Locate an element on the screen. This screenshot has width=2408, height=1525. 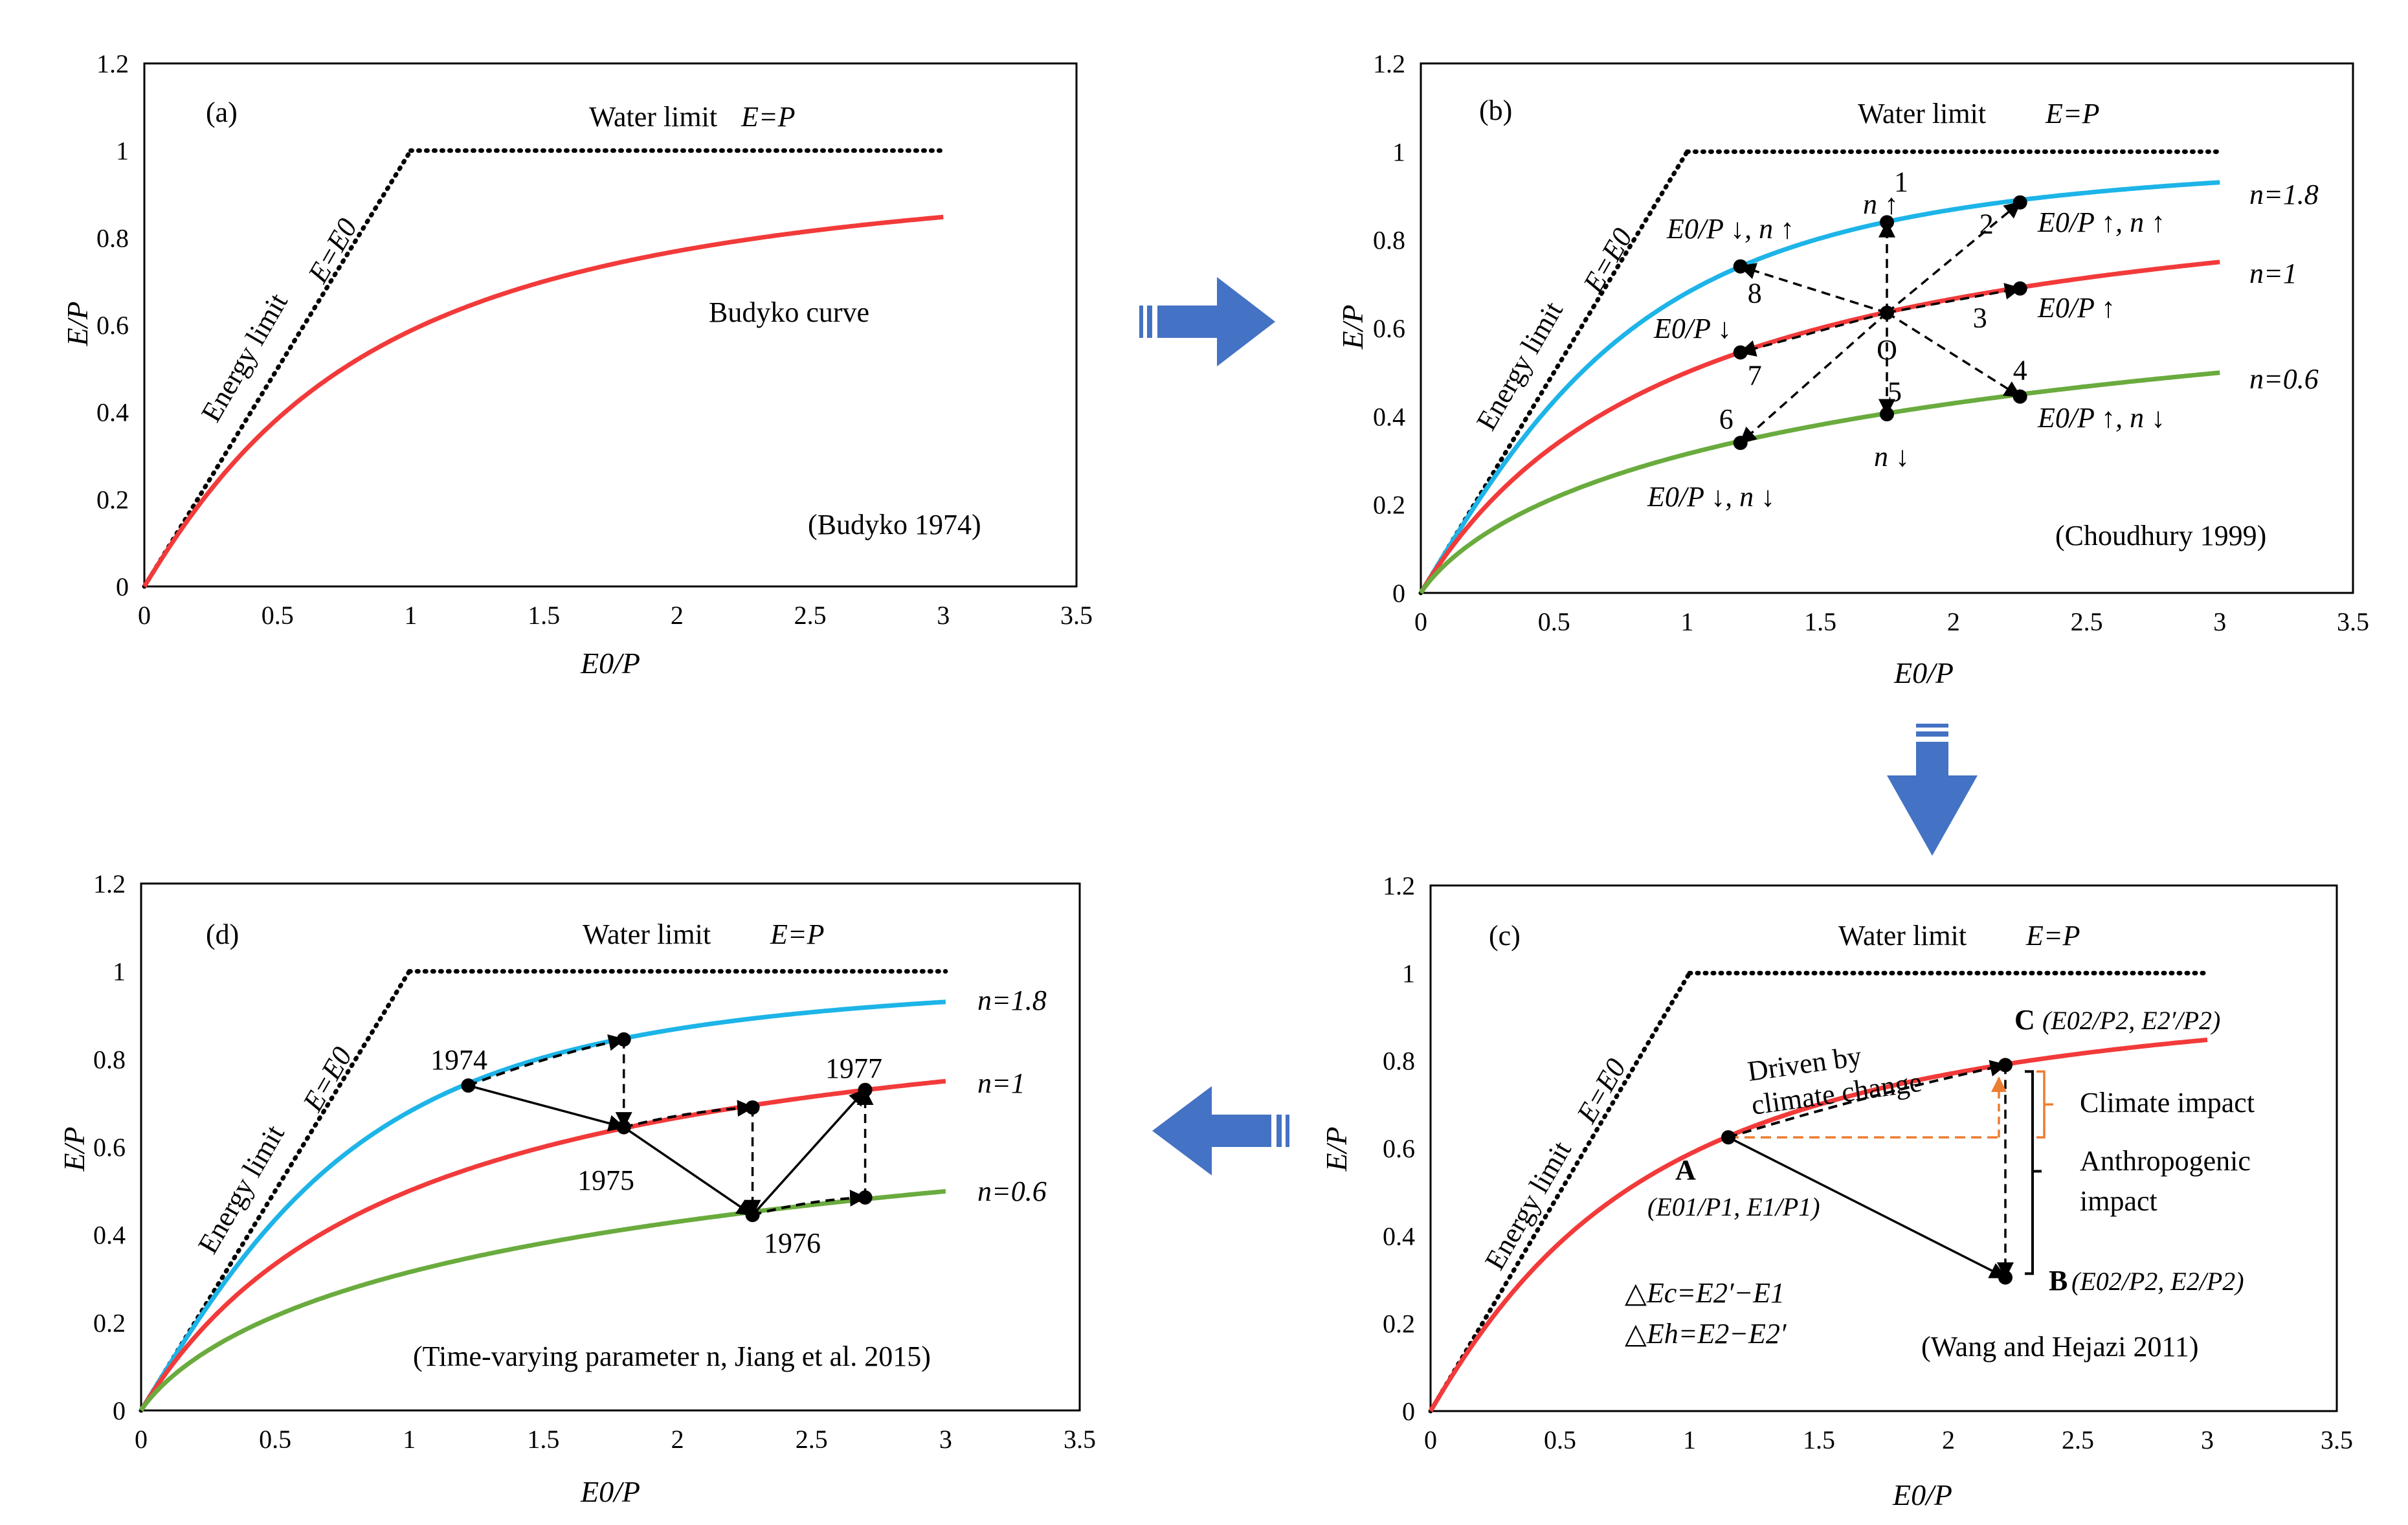
panel-label: (c) is located at coordinates (1505, 936).